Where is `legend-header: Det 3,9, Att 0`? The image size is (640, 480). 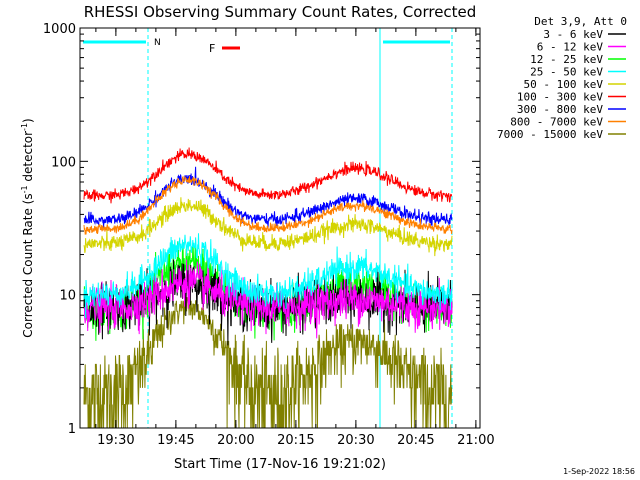
legend-header: Det 3,9, Att 0 is located at coordinates (580, 21).